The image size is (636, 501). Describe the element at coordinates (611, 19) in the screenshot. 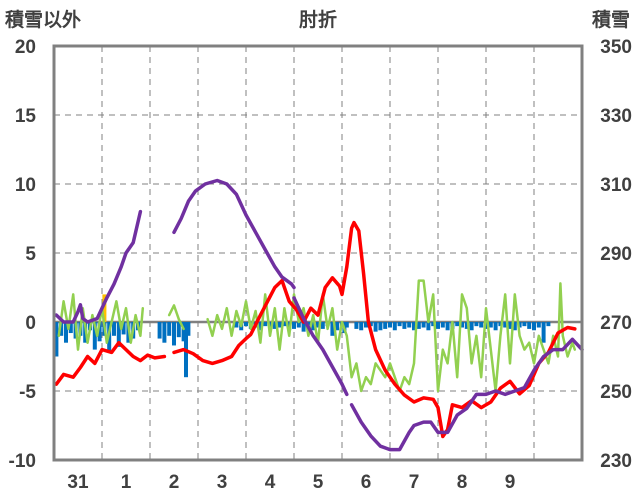

I see `right-axis-label: 積雪` at that location.